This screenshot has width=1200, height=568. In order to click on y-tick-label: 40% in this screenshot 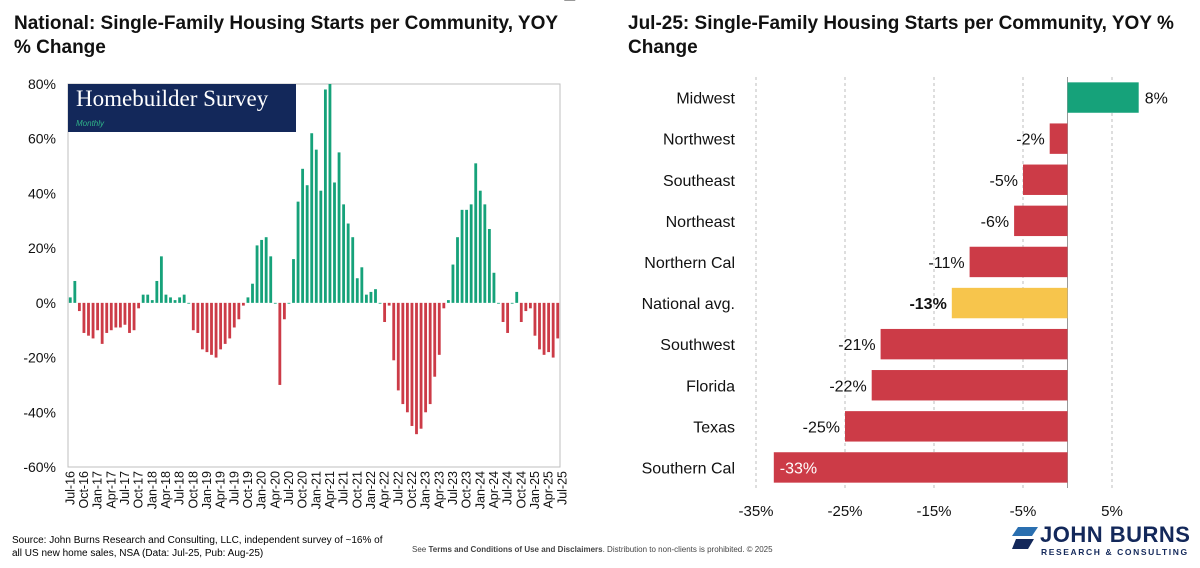, I will do `click(42, 193)`.